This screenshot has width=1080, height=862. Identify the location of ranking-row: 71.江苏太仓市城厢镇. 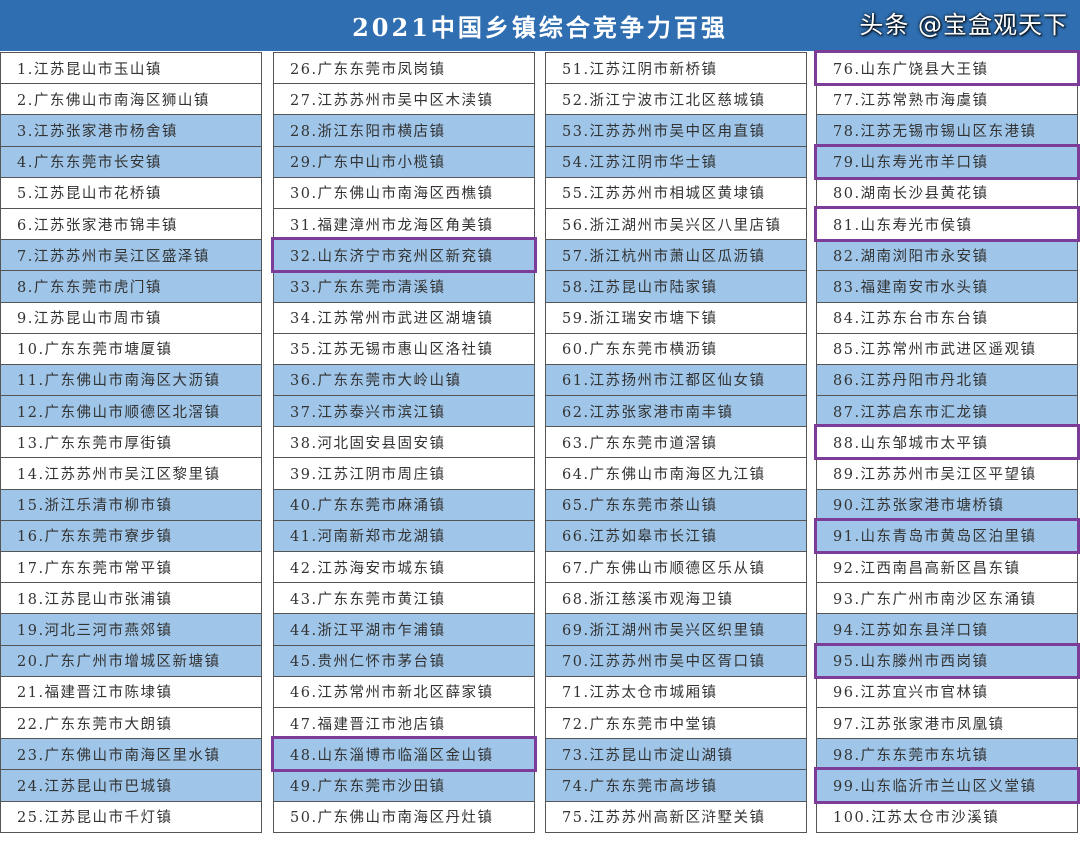
(676, 692).